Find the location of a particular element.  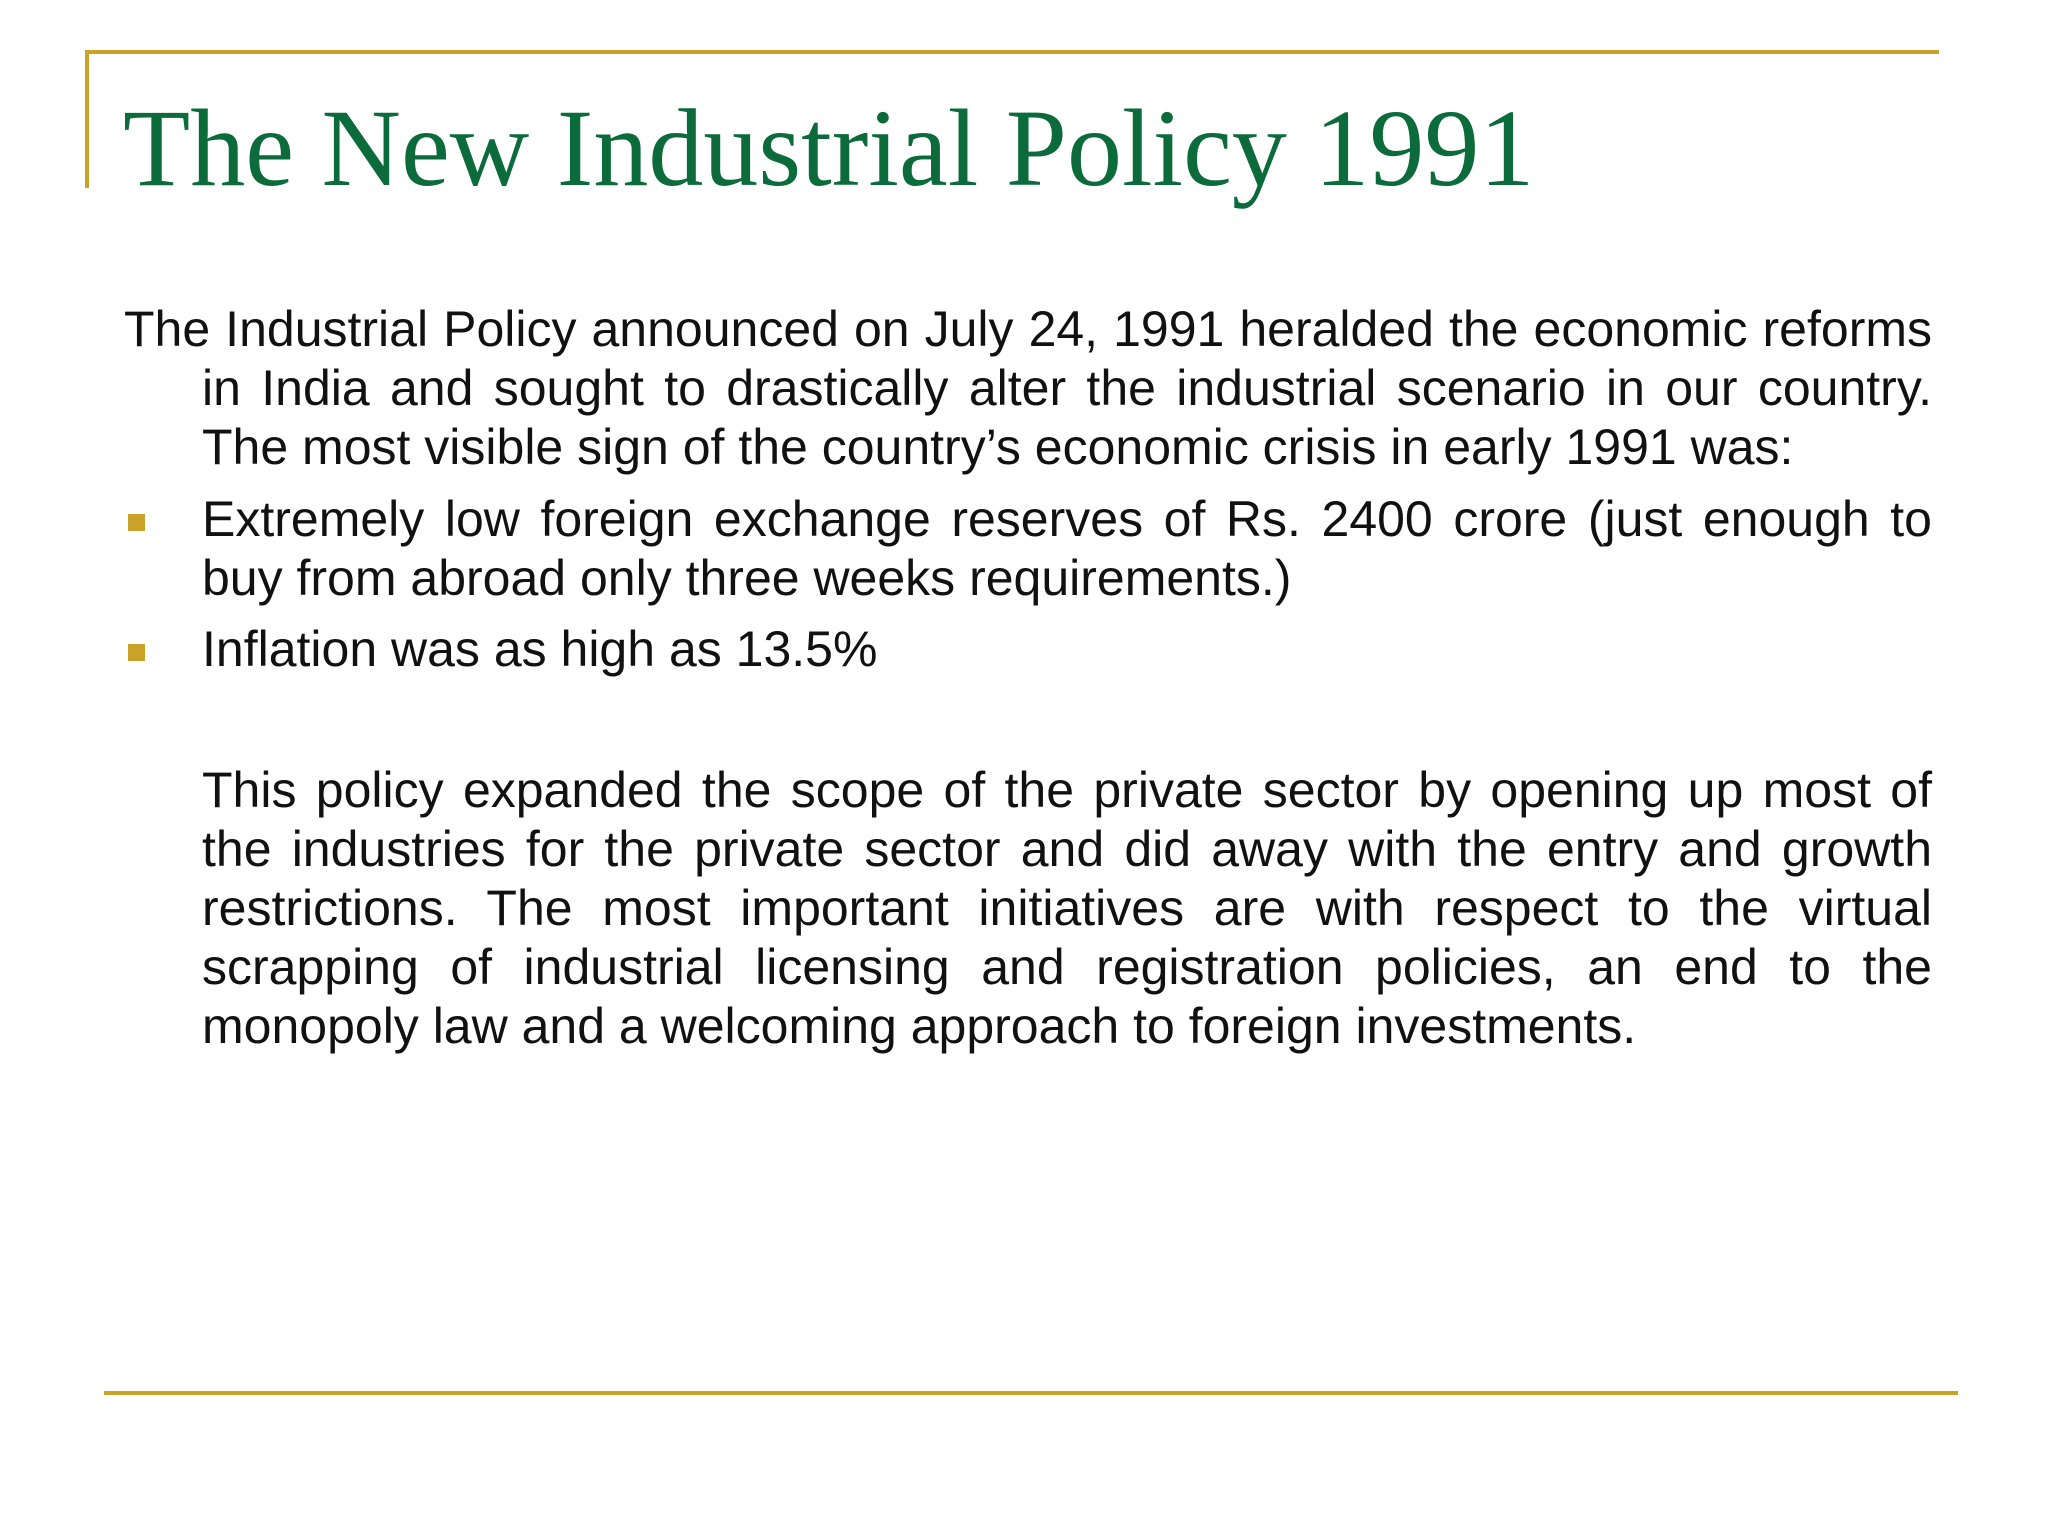

left-frame-line is located at coordinates (87, 119).